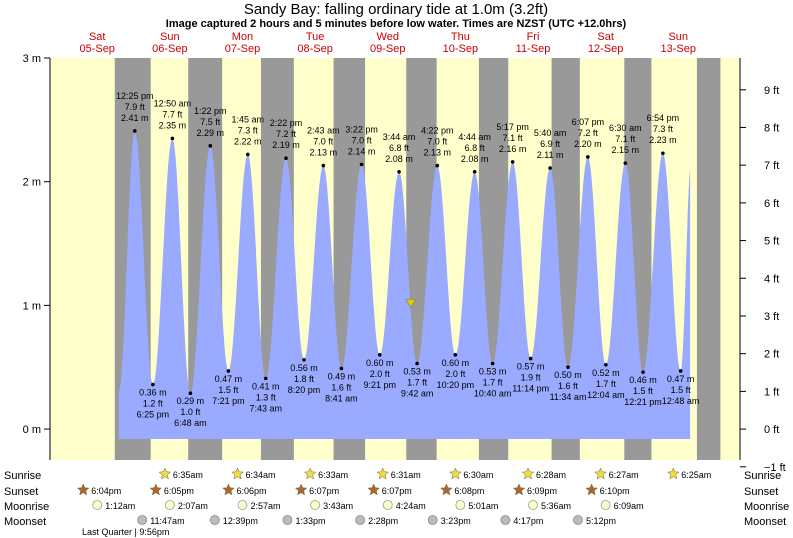  What do you see at coordinates (493, 394) in the screenshot?
I see `low-tide-label: 10:40 am` at bounding box center [493, 394].